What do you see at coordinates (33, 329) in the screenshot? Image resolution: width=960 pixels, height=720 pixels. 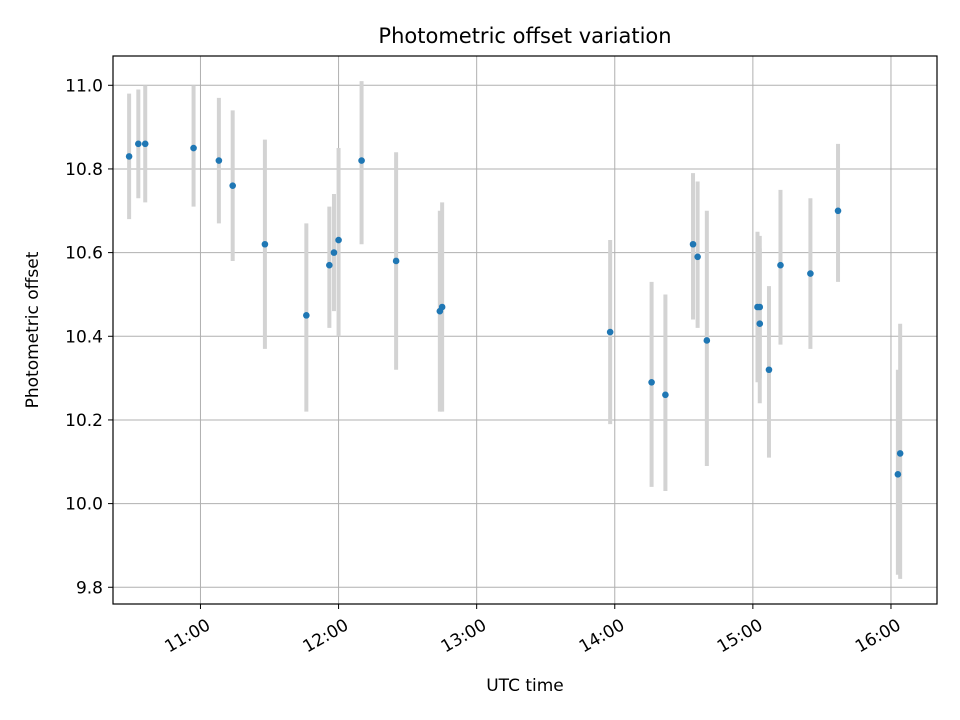 I see `y-axis-title: Photometric offset` at bounding box center [33, 329].